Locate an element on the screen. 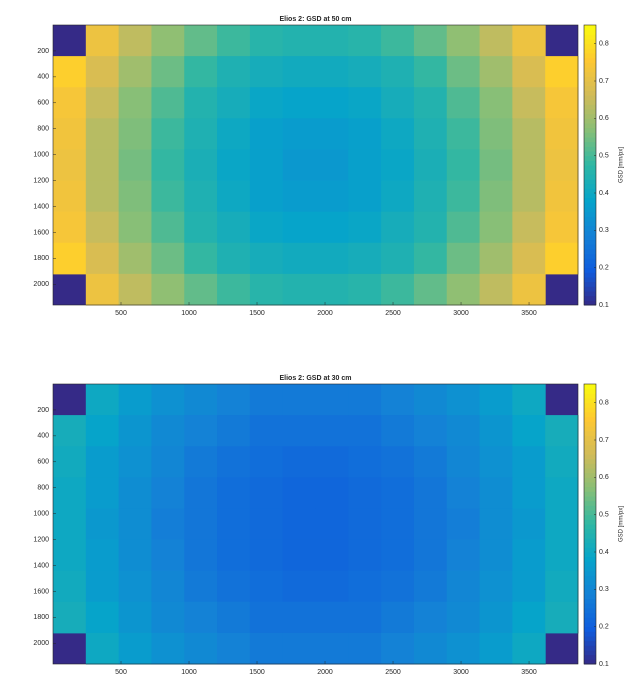 The image size is (642, 692). chart-title: Elios 2: GSD at 30 cm is located at coordinates (316, 378).